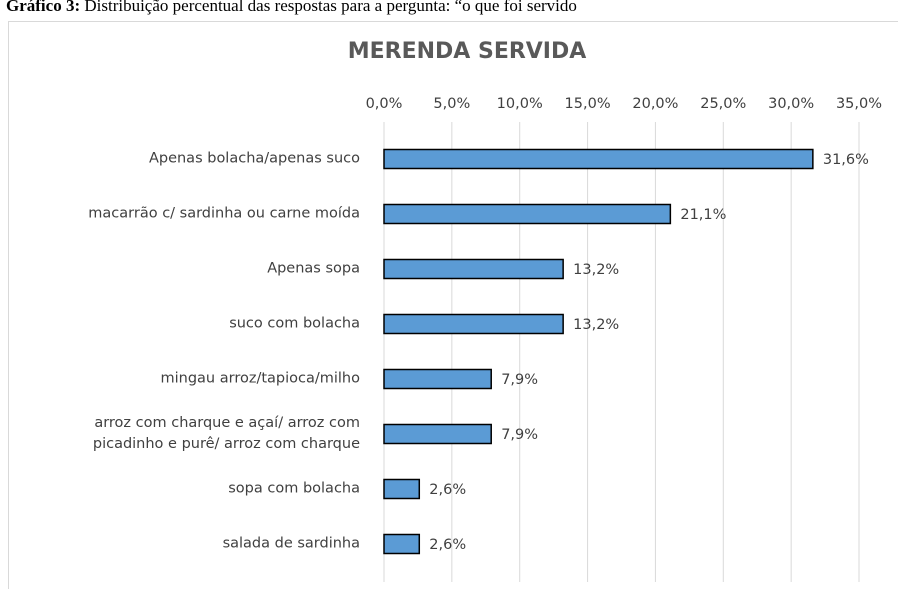  I want to click on chart-title: MERENDA SERVIDA, so click(467, 51).